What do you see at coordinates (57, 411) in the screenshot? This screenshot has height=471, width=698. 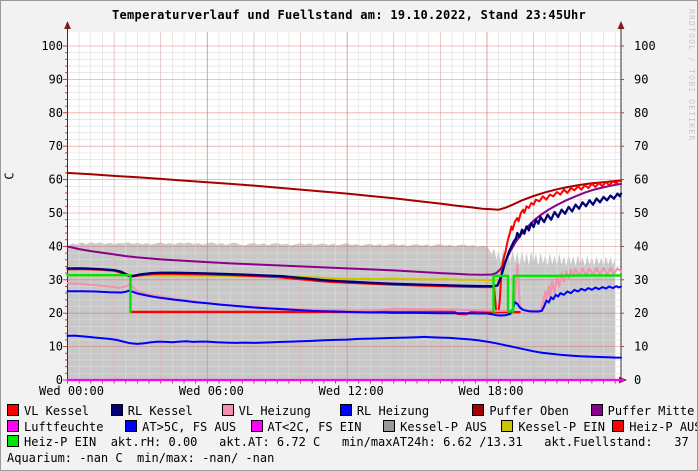 I see `legend-label: VL Kessel` at bounding box center [57, 411].